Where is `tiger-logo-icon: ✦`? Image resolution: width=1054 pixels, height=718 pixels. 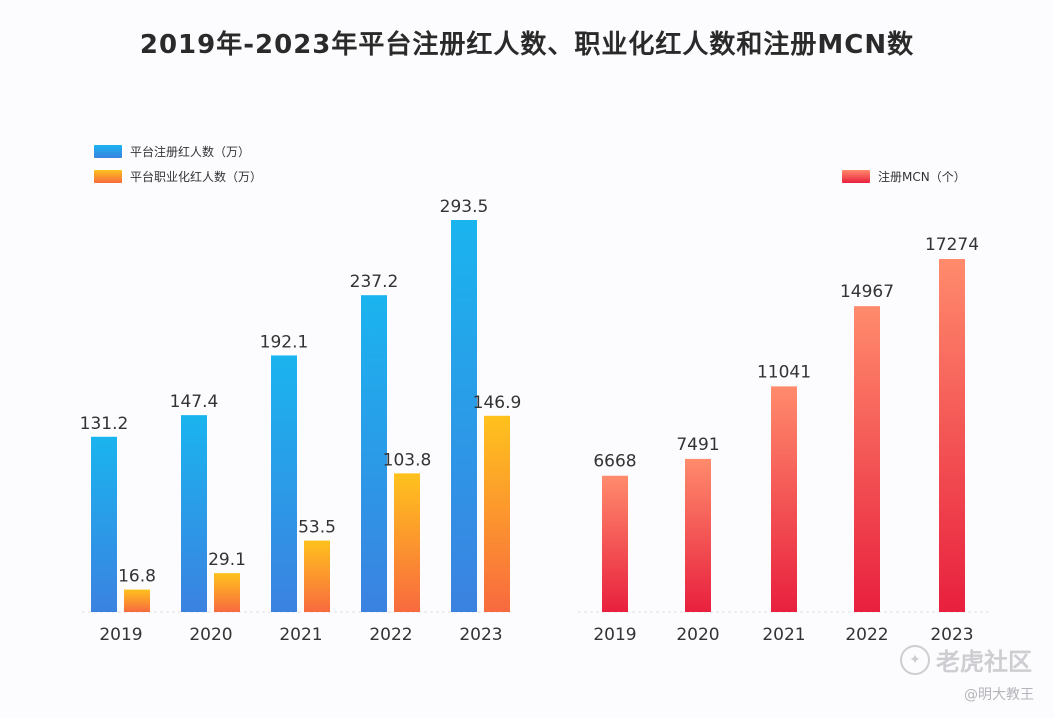
tiger-logo-icon: ✦ is located at coordinates (915, 659).